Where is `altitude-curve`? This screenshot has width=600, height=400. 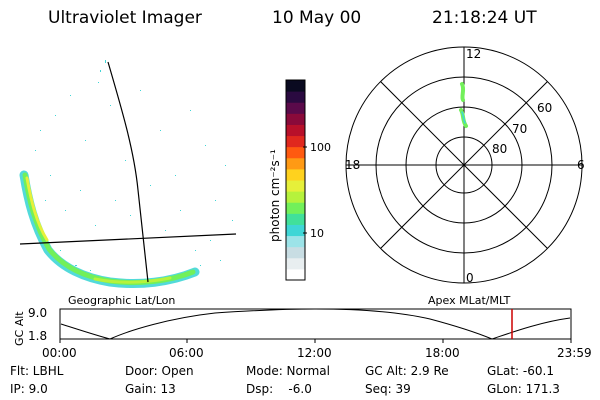
altitude-curve is located at coordinates (315, 324).